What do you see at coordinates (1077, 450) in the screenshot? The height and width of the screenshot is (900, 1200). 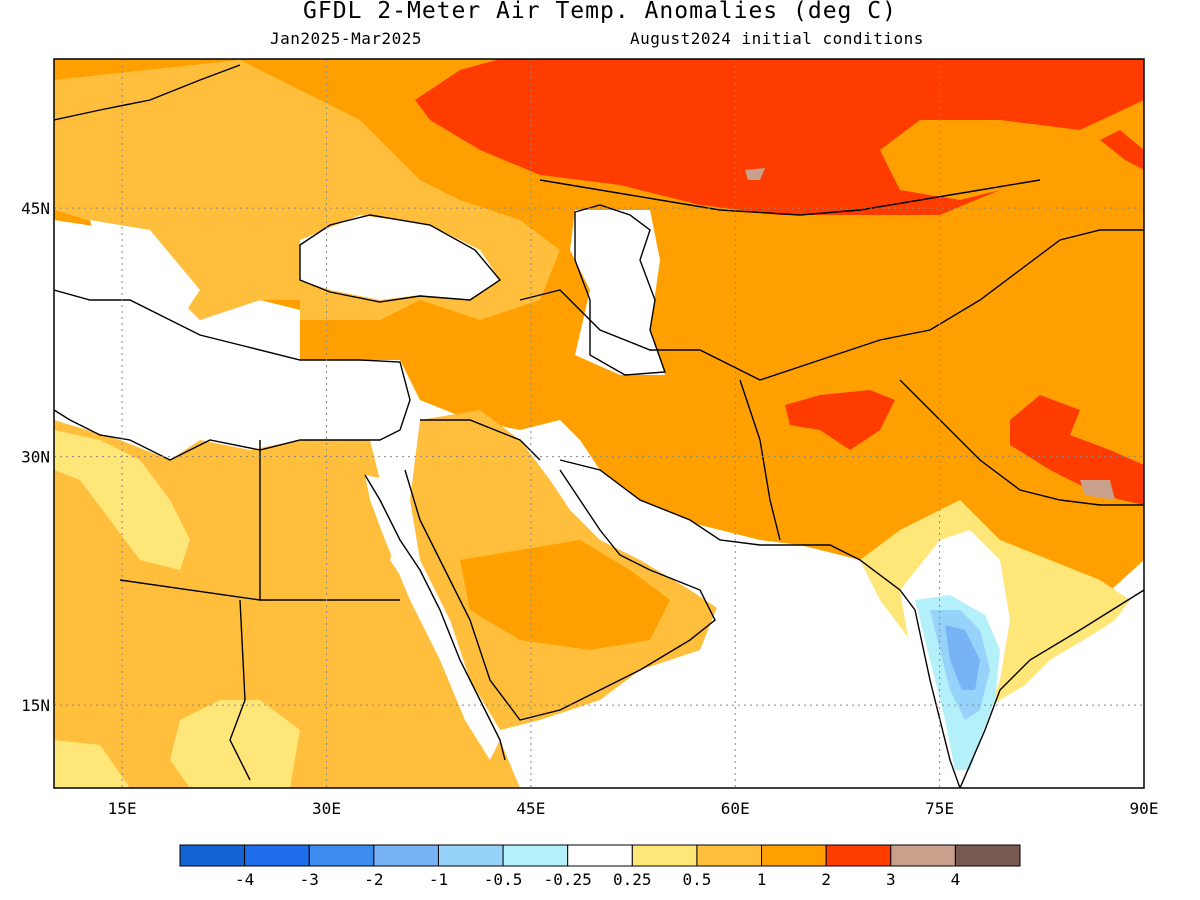 I see `anomaly-region-2-to-3-tibet` at bounding box center [1077, 450].